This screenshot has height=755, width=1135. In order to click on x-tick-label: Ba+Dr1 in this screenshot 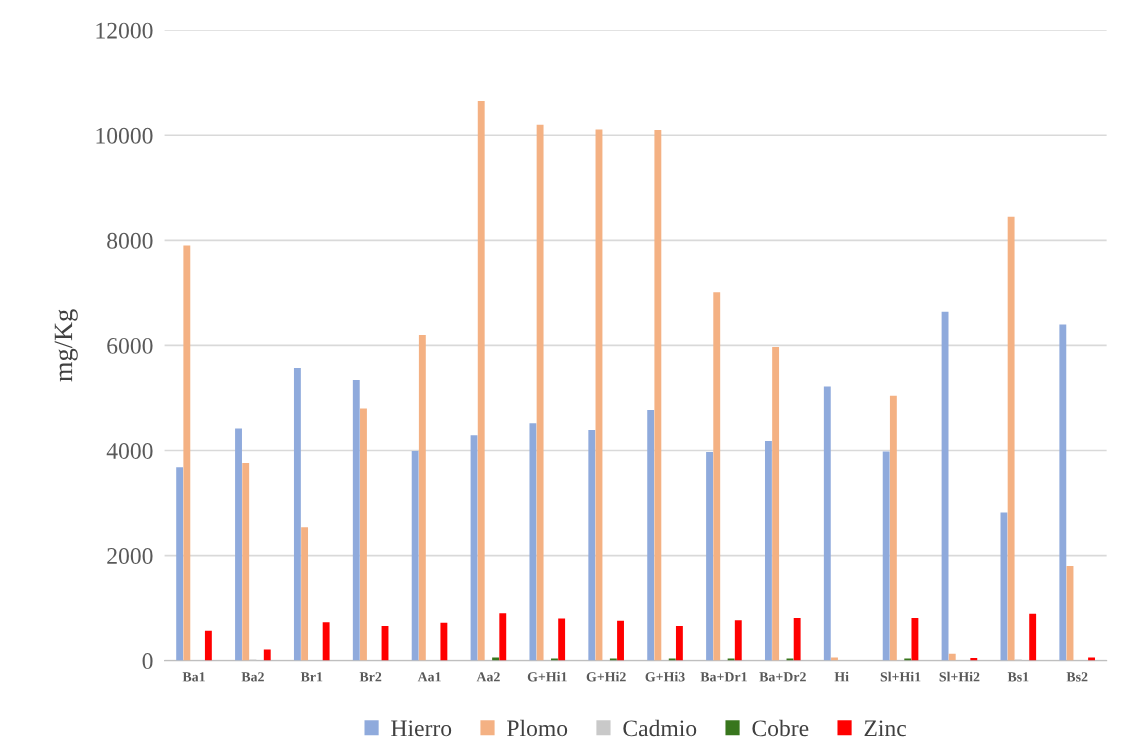, I will do `click(723, 677)`.